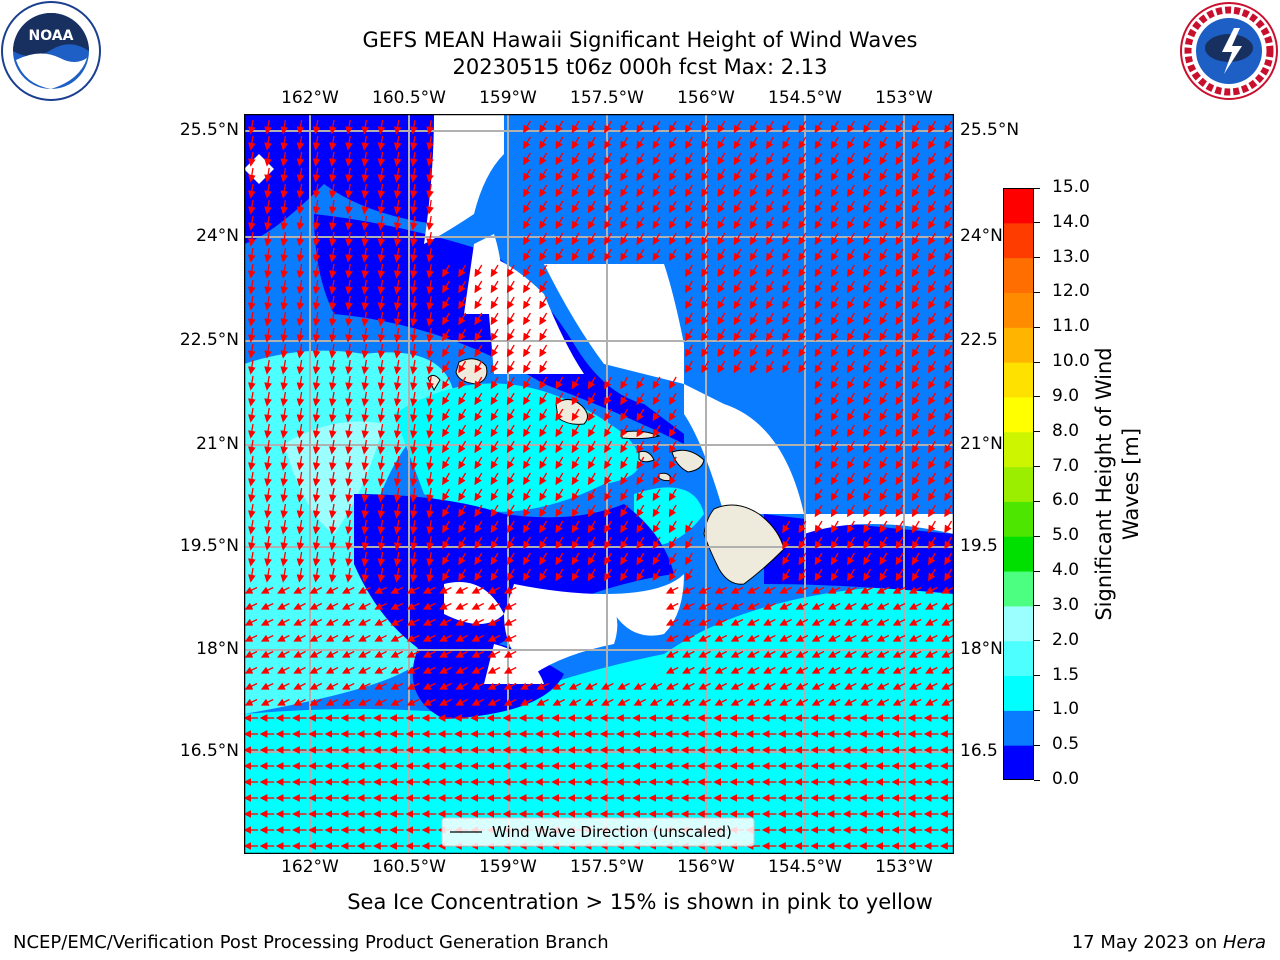  I want to click on lon-tick-top: 160.5°W, so click(409, 98).